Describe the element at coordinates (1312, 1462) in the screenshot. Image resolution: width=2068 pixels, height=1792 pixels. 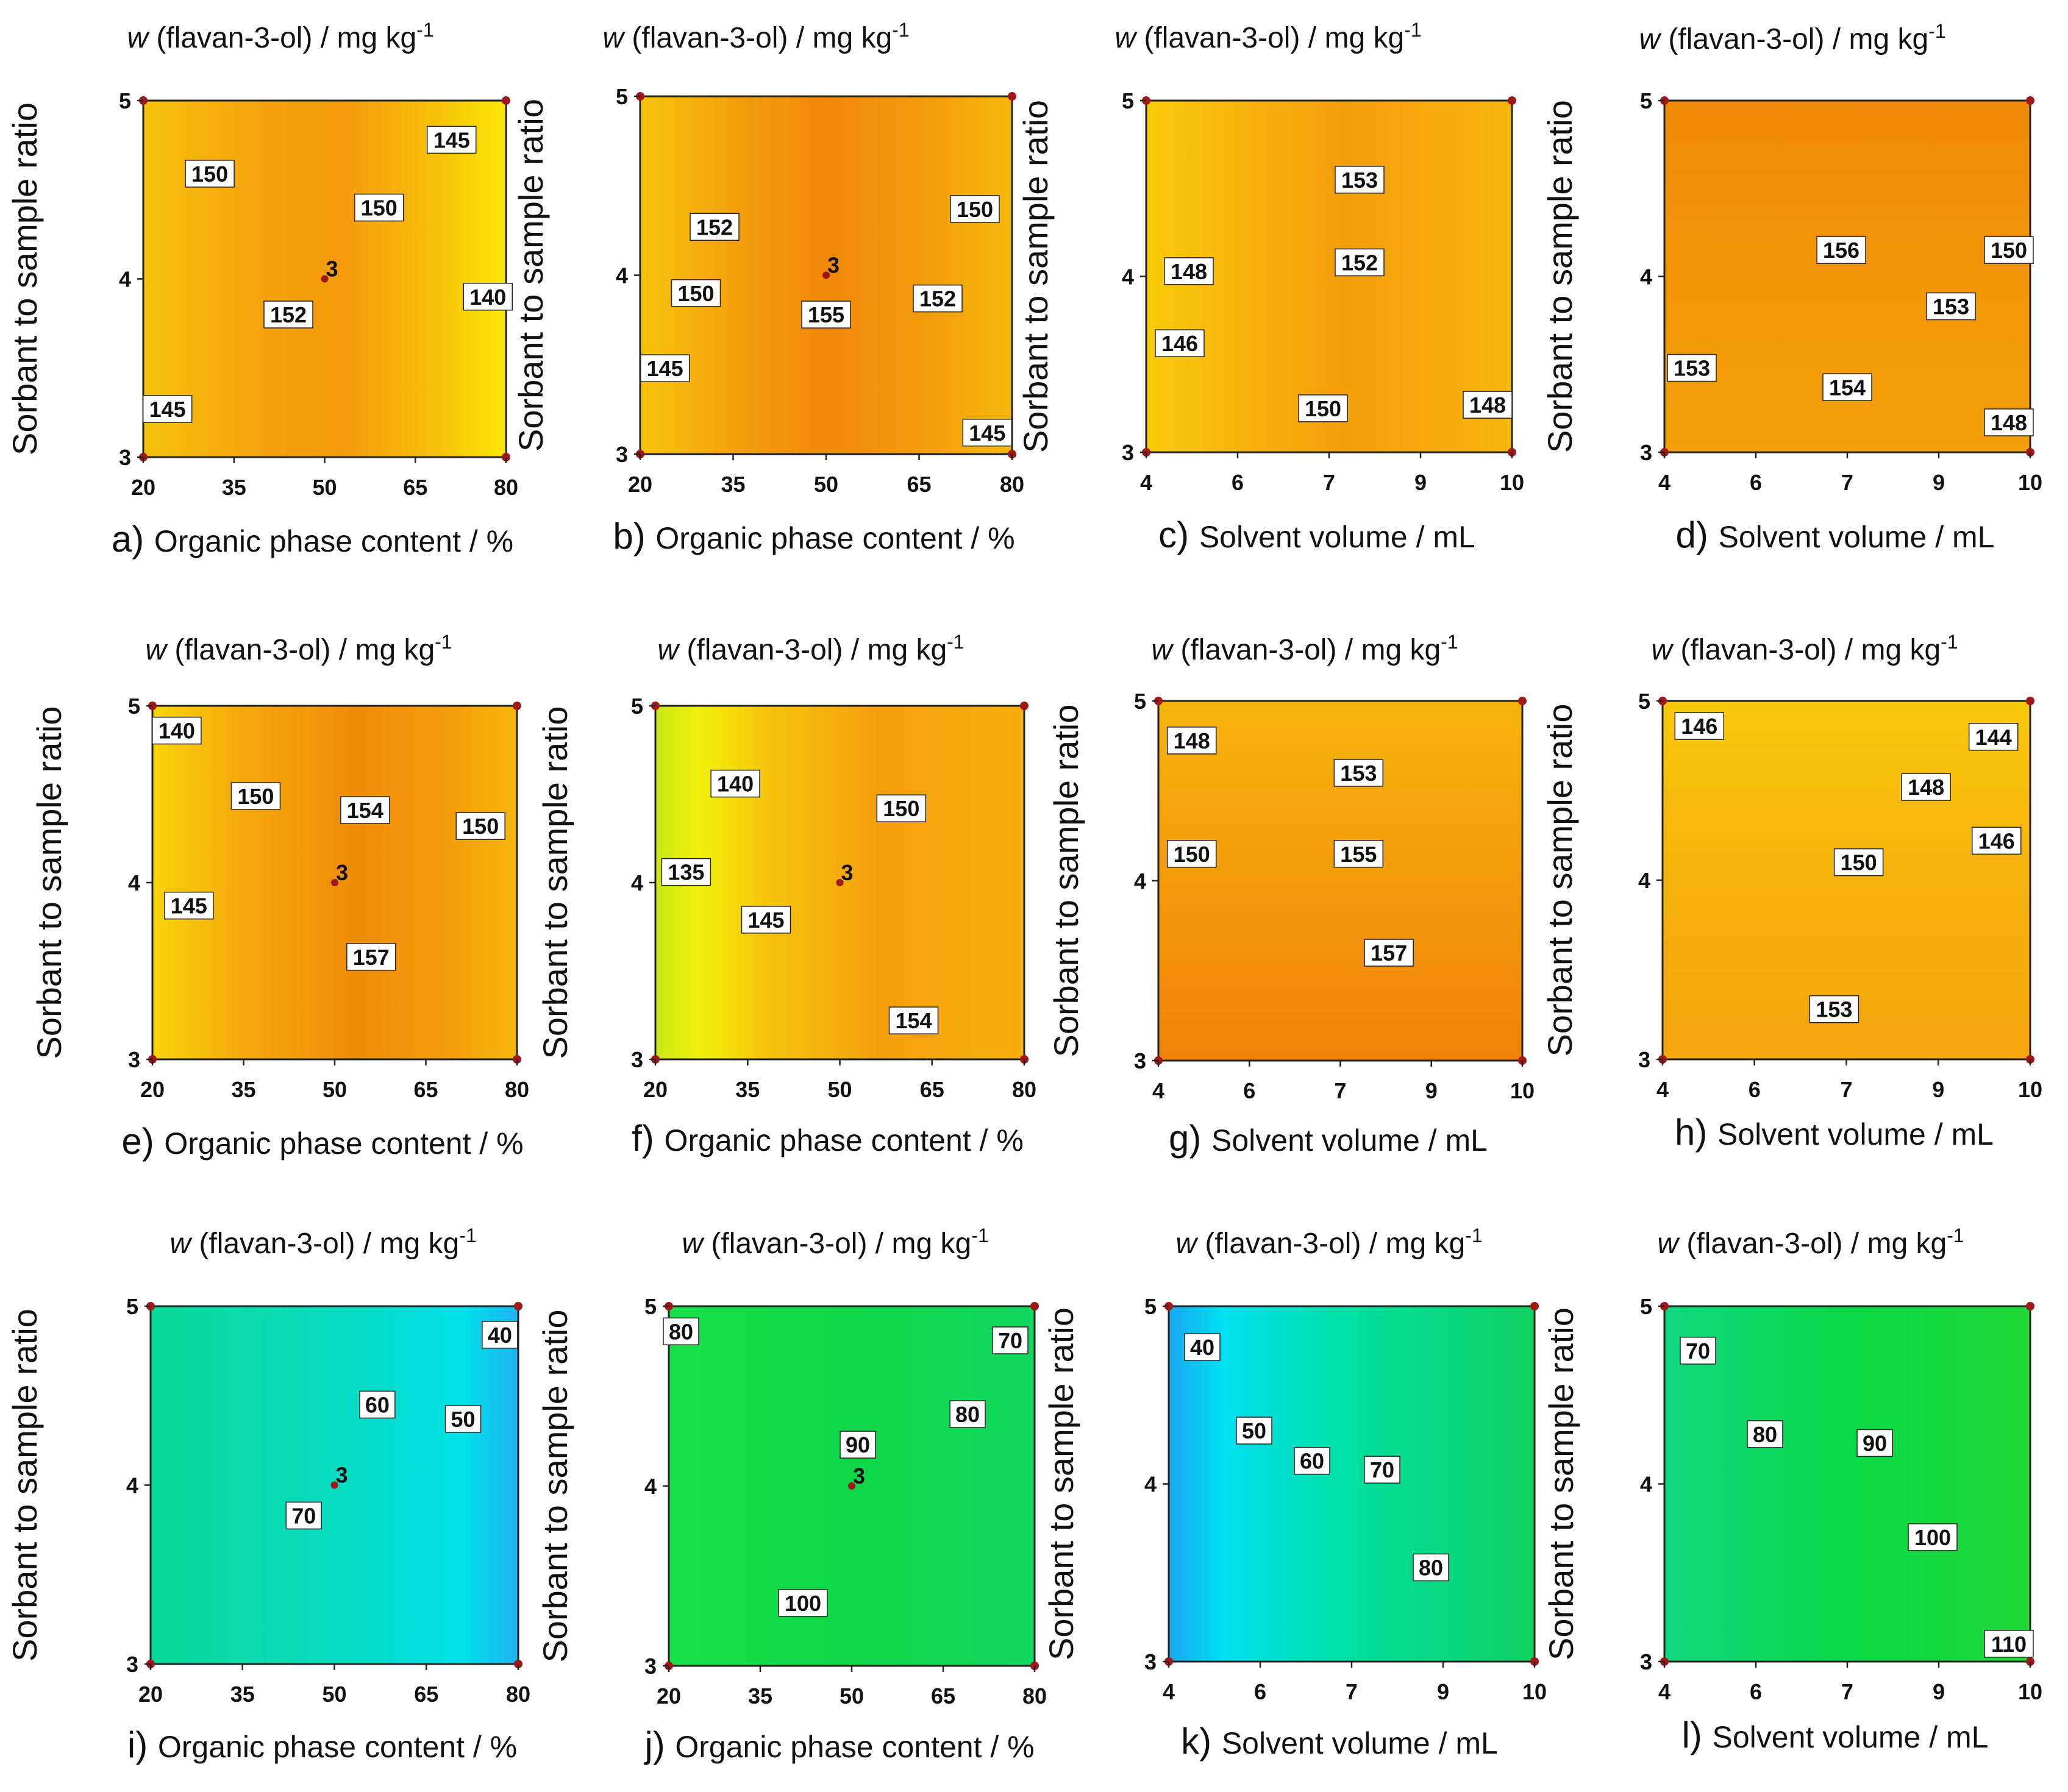
I see `contour-label: 60` at that location.